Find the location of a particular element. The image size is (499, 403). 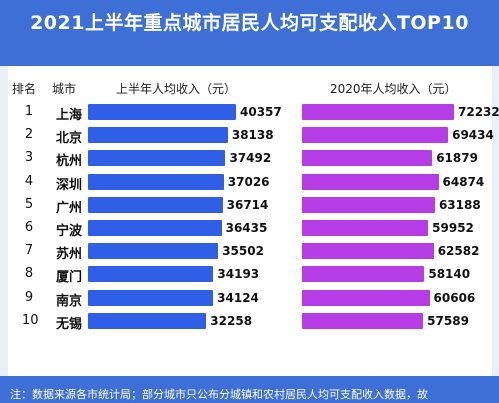

city-label: 无锡 is located at coordinates (69, 324).